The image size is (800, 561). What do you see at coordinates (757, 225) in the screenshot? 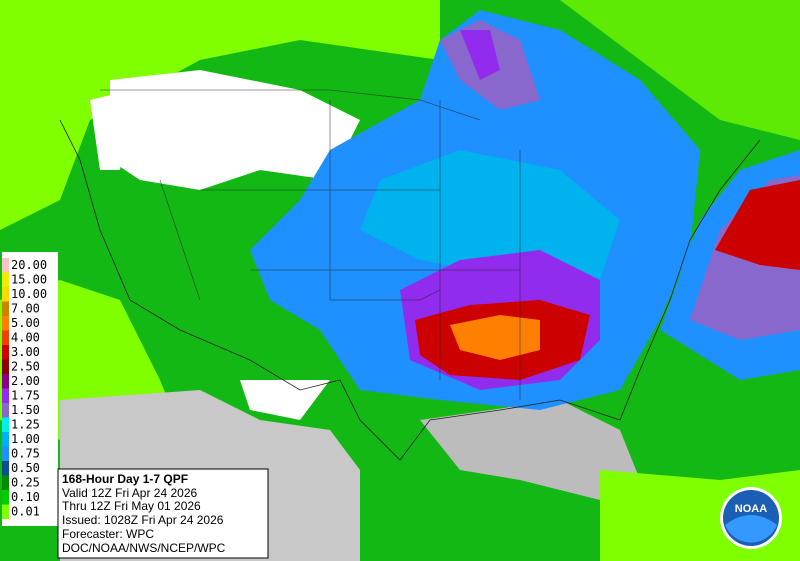
I see `red-area` at bounding box center [757, 225].